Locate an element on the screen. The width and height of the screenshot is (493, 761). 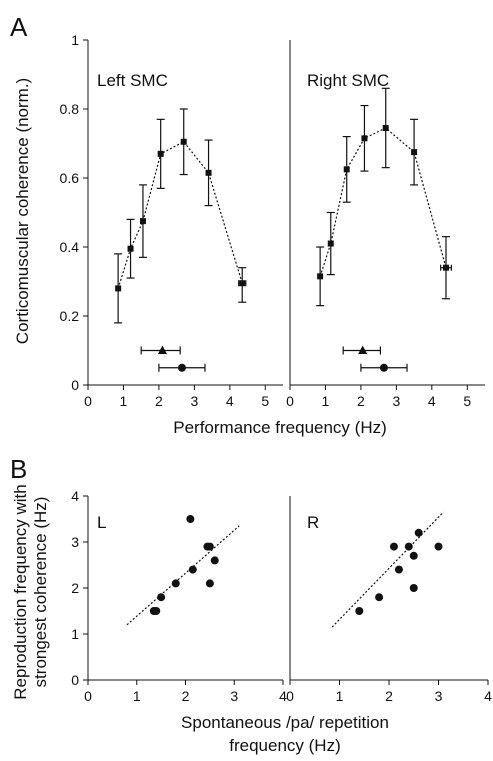
panel-title: Left SMC is located at coordinates (132, 80).